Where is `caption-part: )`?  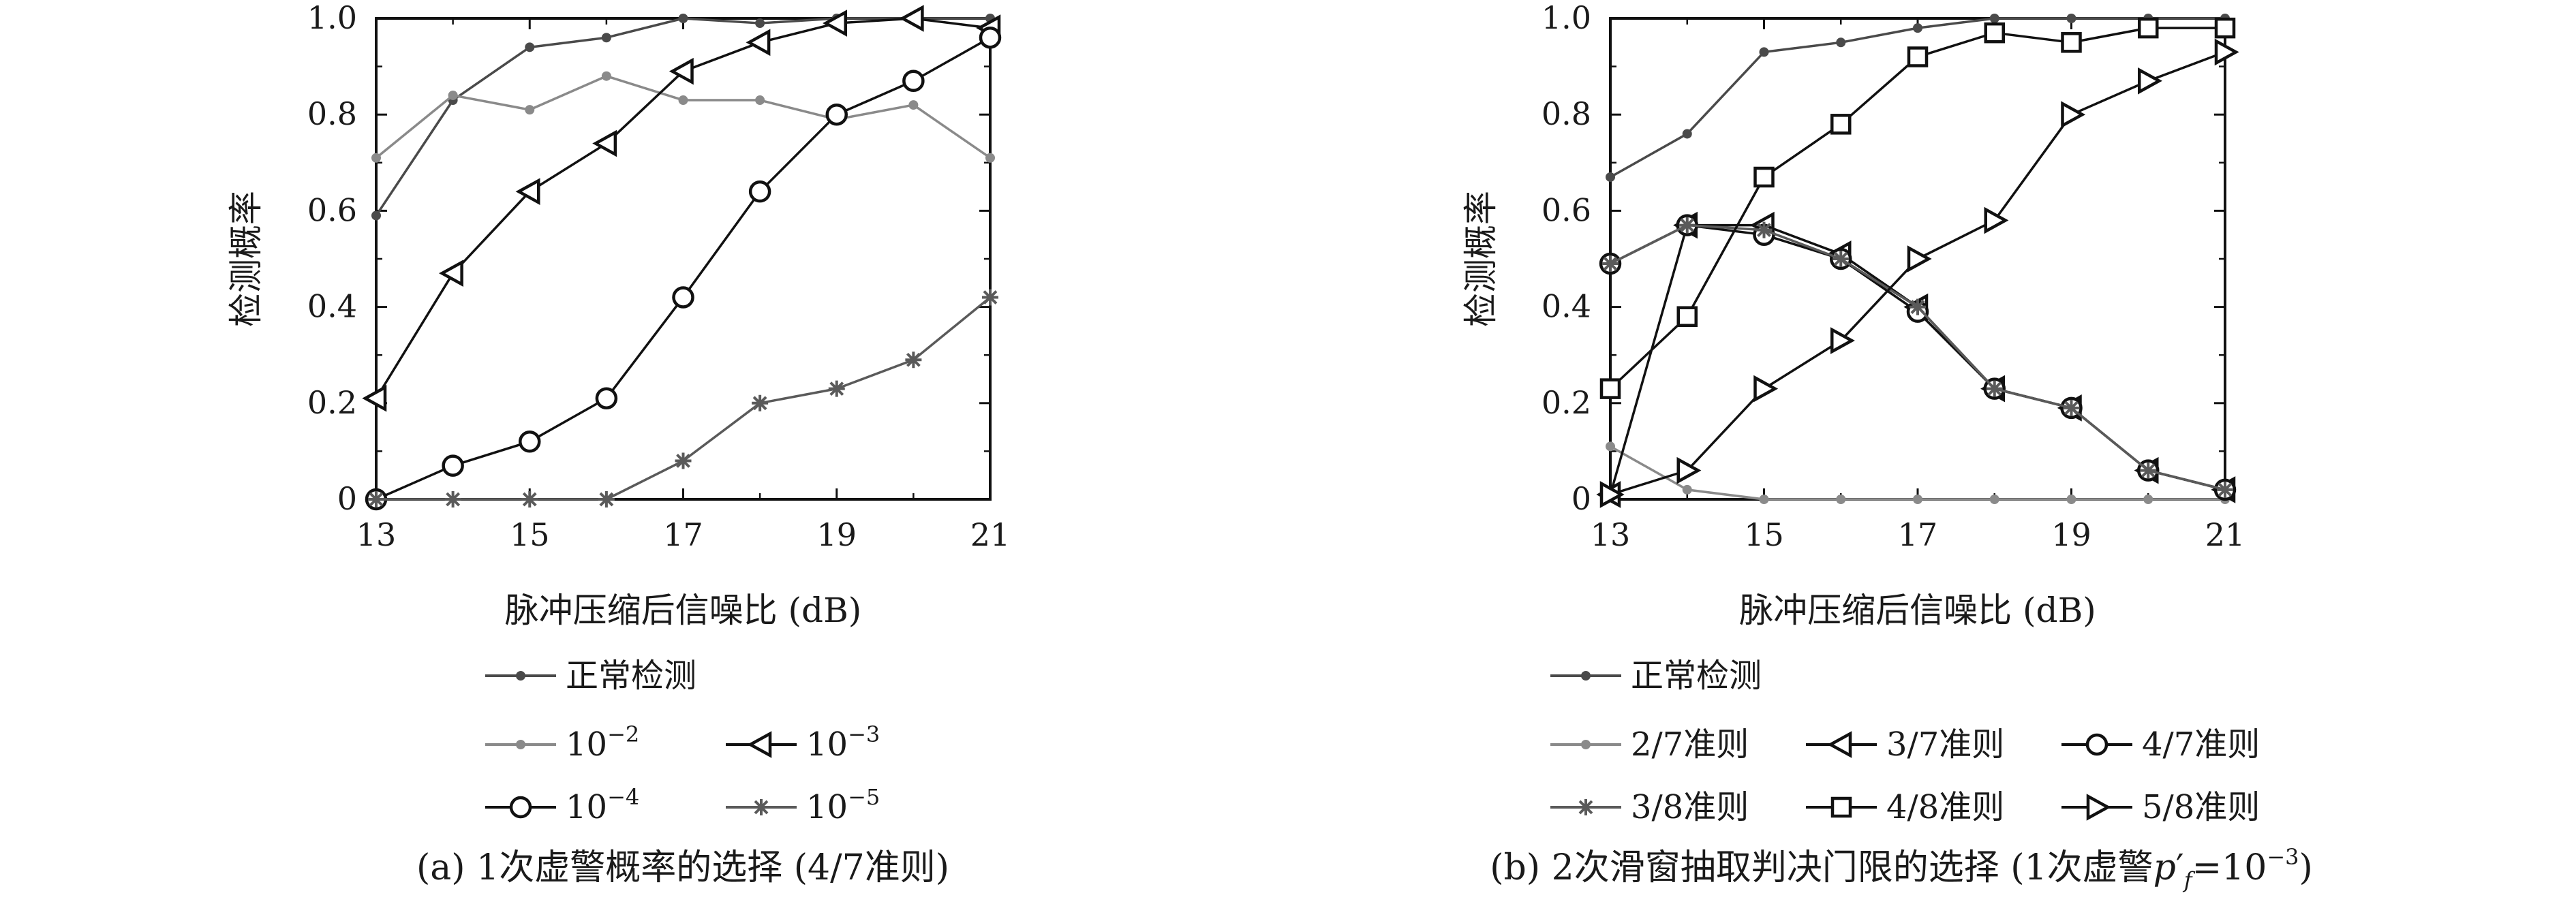
caption-part: ) is located at coordinates (2305, 867).